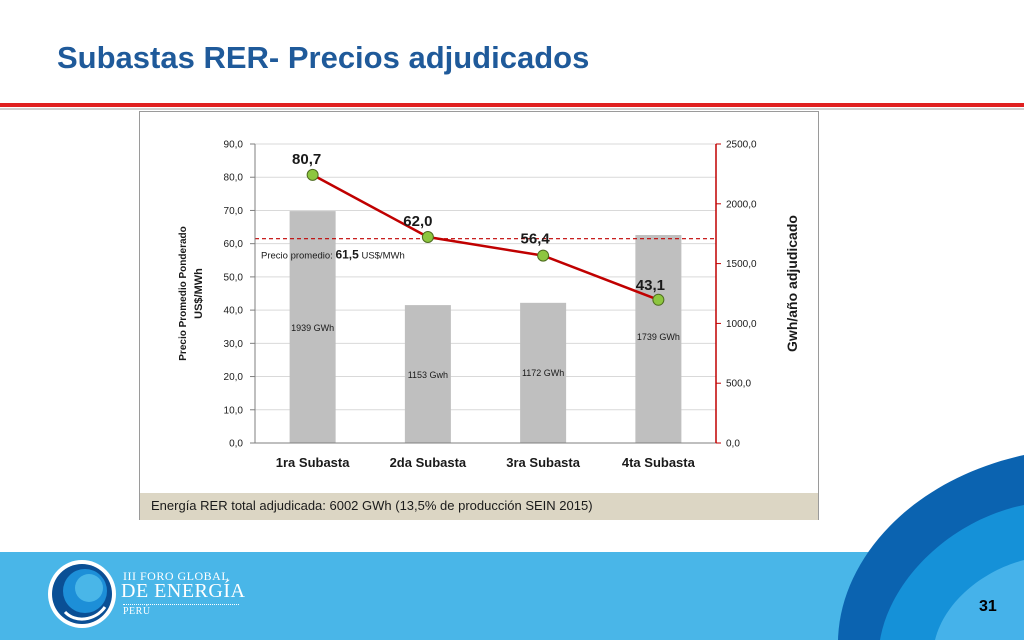 The width and height of the screenshot is (1024, 640). Describe the element at coordinates (181, 605) in the screenshot. I see `brand-divider` at that location.